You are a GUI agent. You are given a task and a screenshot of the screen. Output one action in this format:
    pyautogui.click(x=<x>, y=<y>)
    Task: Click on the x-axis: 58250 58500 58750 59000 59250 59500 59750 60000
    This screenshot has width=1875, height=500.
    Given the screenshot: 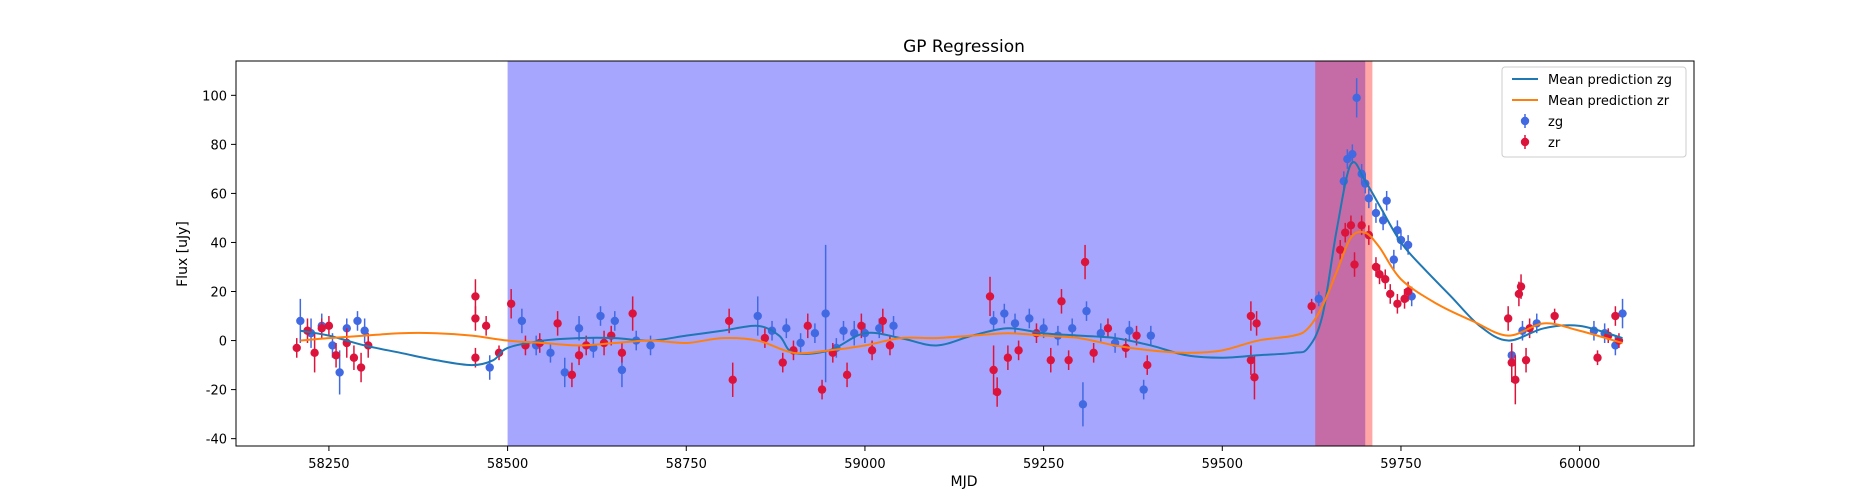 What is the action you would take?
    pyautogui.click(x=954, y=459)
    